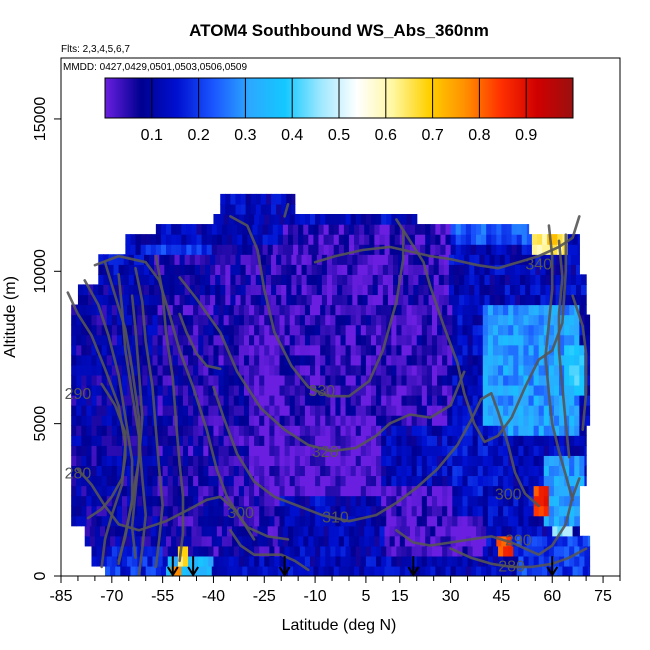 Image resolution: width=650 pixels, height=650 pixels. I want to click on chart-title: ATOM4 Southbound WS_Abs_360nm, so click(339, 30).